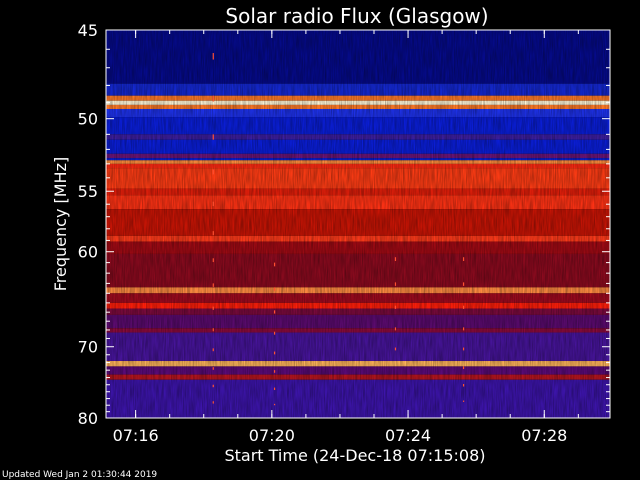  Describe the element at coordinates (88, 252) in the screenshot. I see `y-tick-label: 60` at that location.